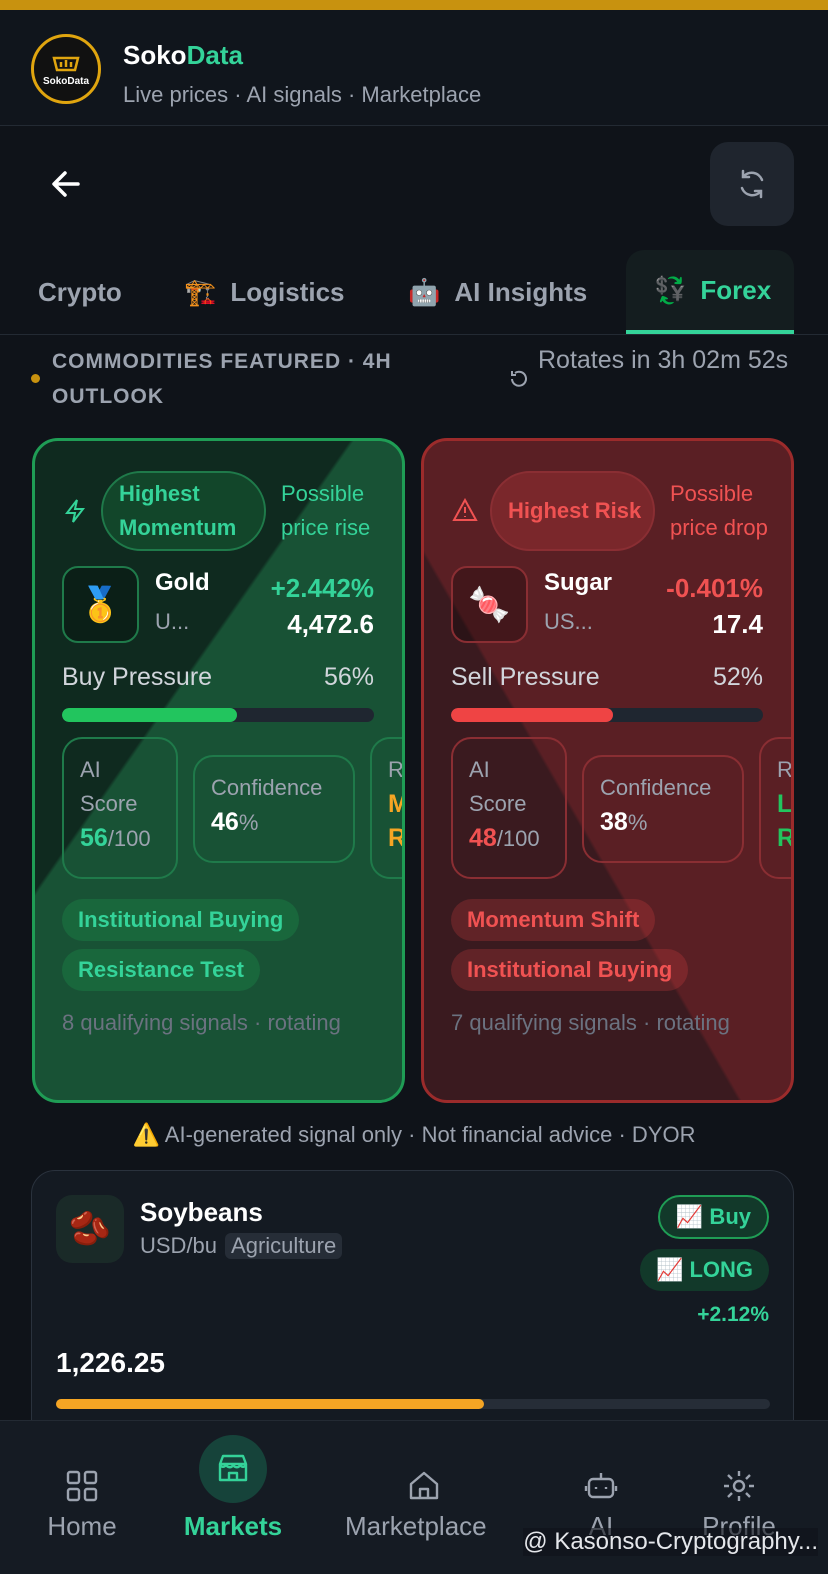 This screenshot has width=828, height=1574. What do you see at coordinates (713, 1217) in the screenshot?
I see `action-badge: 📈 Buy` at bounding box center [713, 1217].